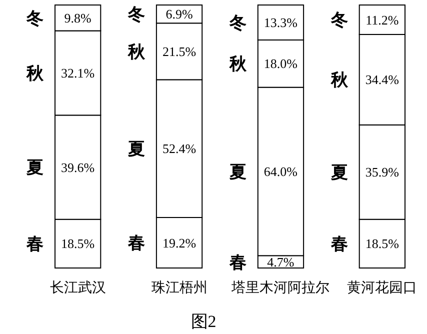 The height and width of the screenshot is (334, 427). What do you see at coordinates (382, 288) in the screenshot?
I see `x-tick-label: 黄河花园口` at bounding box center [382, 288].